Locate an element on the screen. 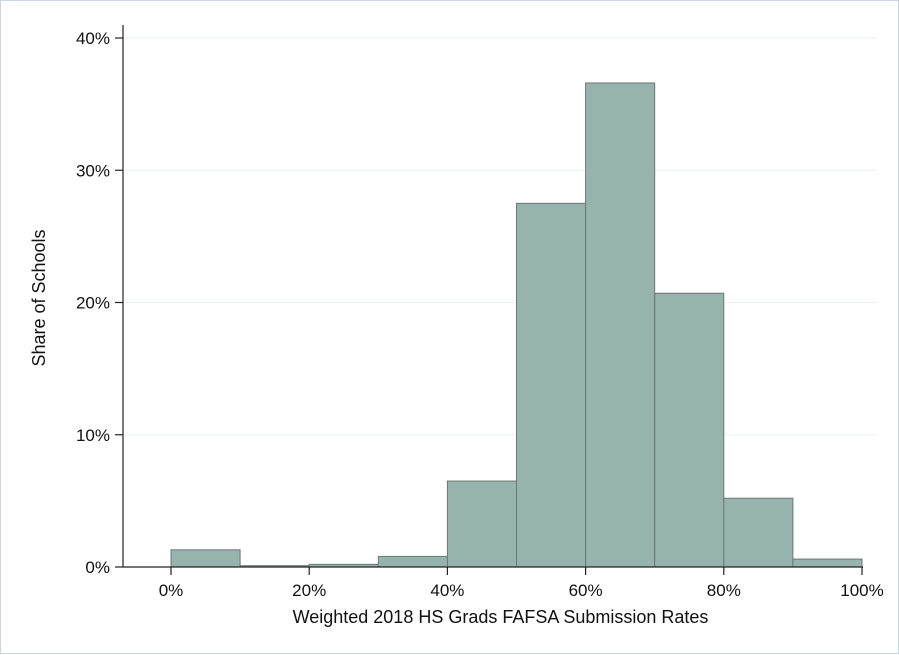 The image size is (899, 655). y-tick-label: 30% is located at coordinates (93, 170).